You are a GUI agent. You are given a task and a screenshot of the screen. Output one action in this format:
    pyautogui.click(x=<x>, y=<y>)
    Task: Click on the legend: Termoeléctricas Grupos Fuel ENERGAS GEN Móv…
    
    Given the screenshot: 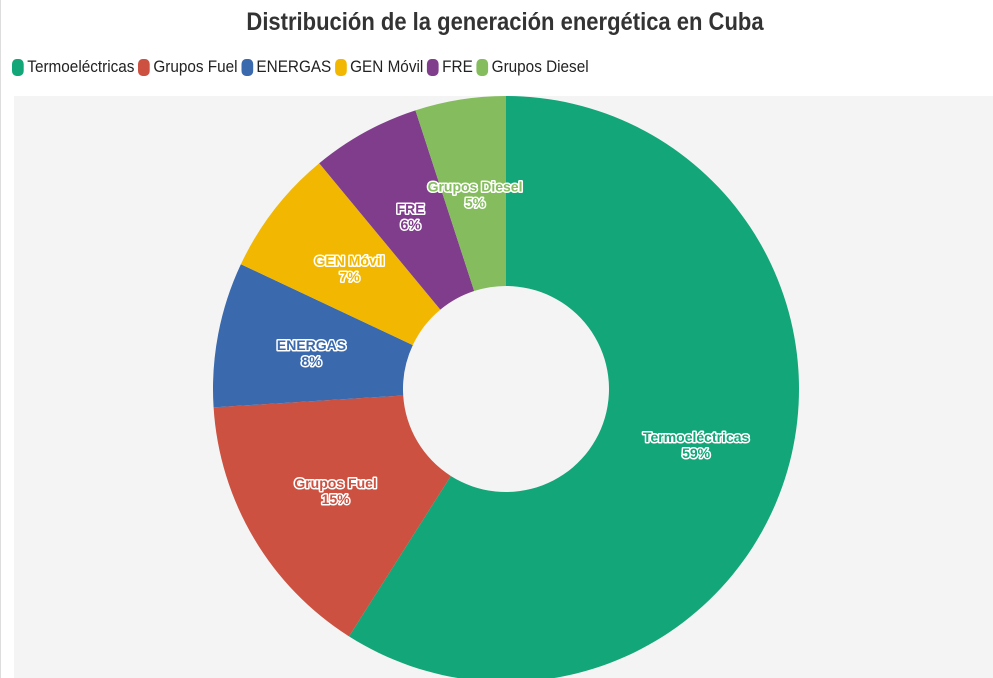 What is the action you would take?
    pyautogui.click(x=300, y=67)
    